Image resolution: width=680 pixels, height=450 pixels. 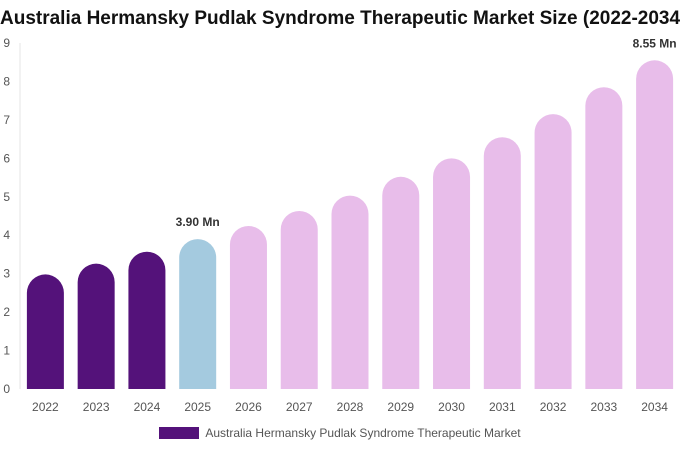 I want to click on bar-2023, so click(x=96, y=326).